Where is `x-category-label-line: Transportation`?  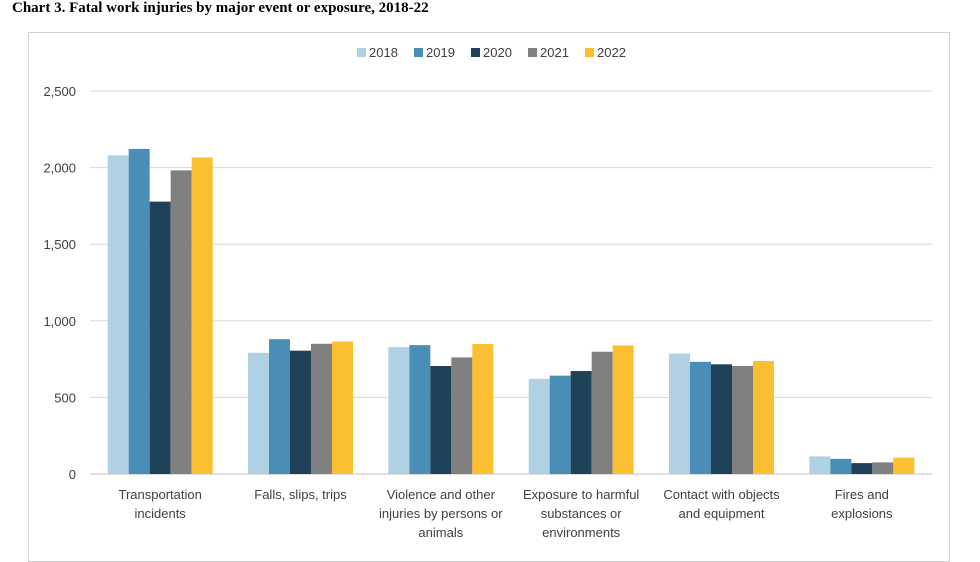
x-category-label-line: Transportation is located at coordinates (159, 494).